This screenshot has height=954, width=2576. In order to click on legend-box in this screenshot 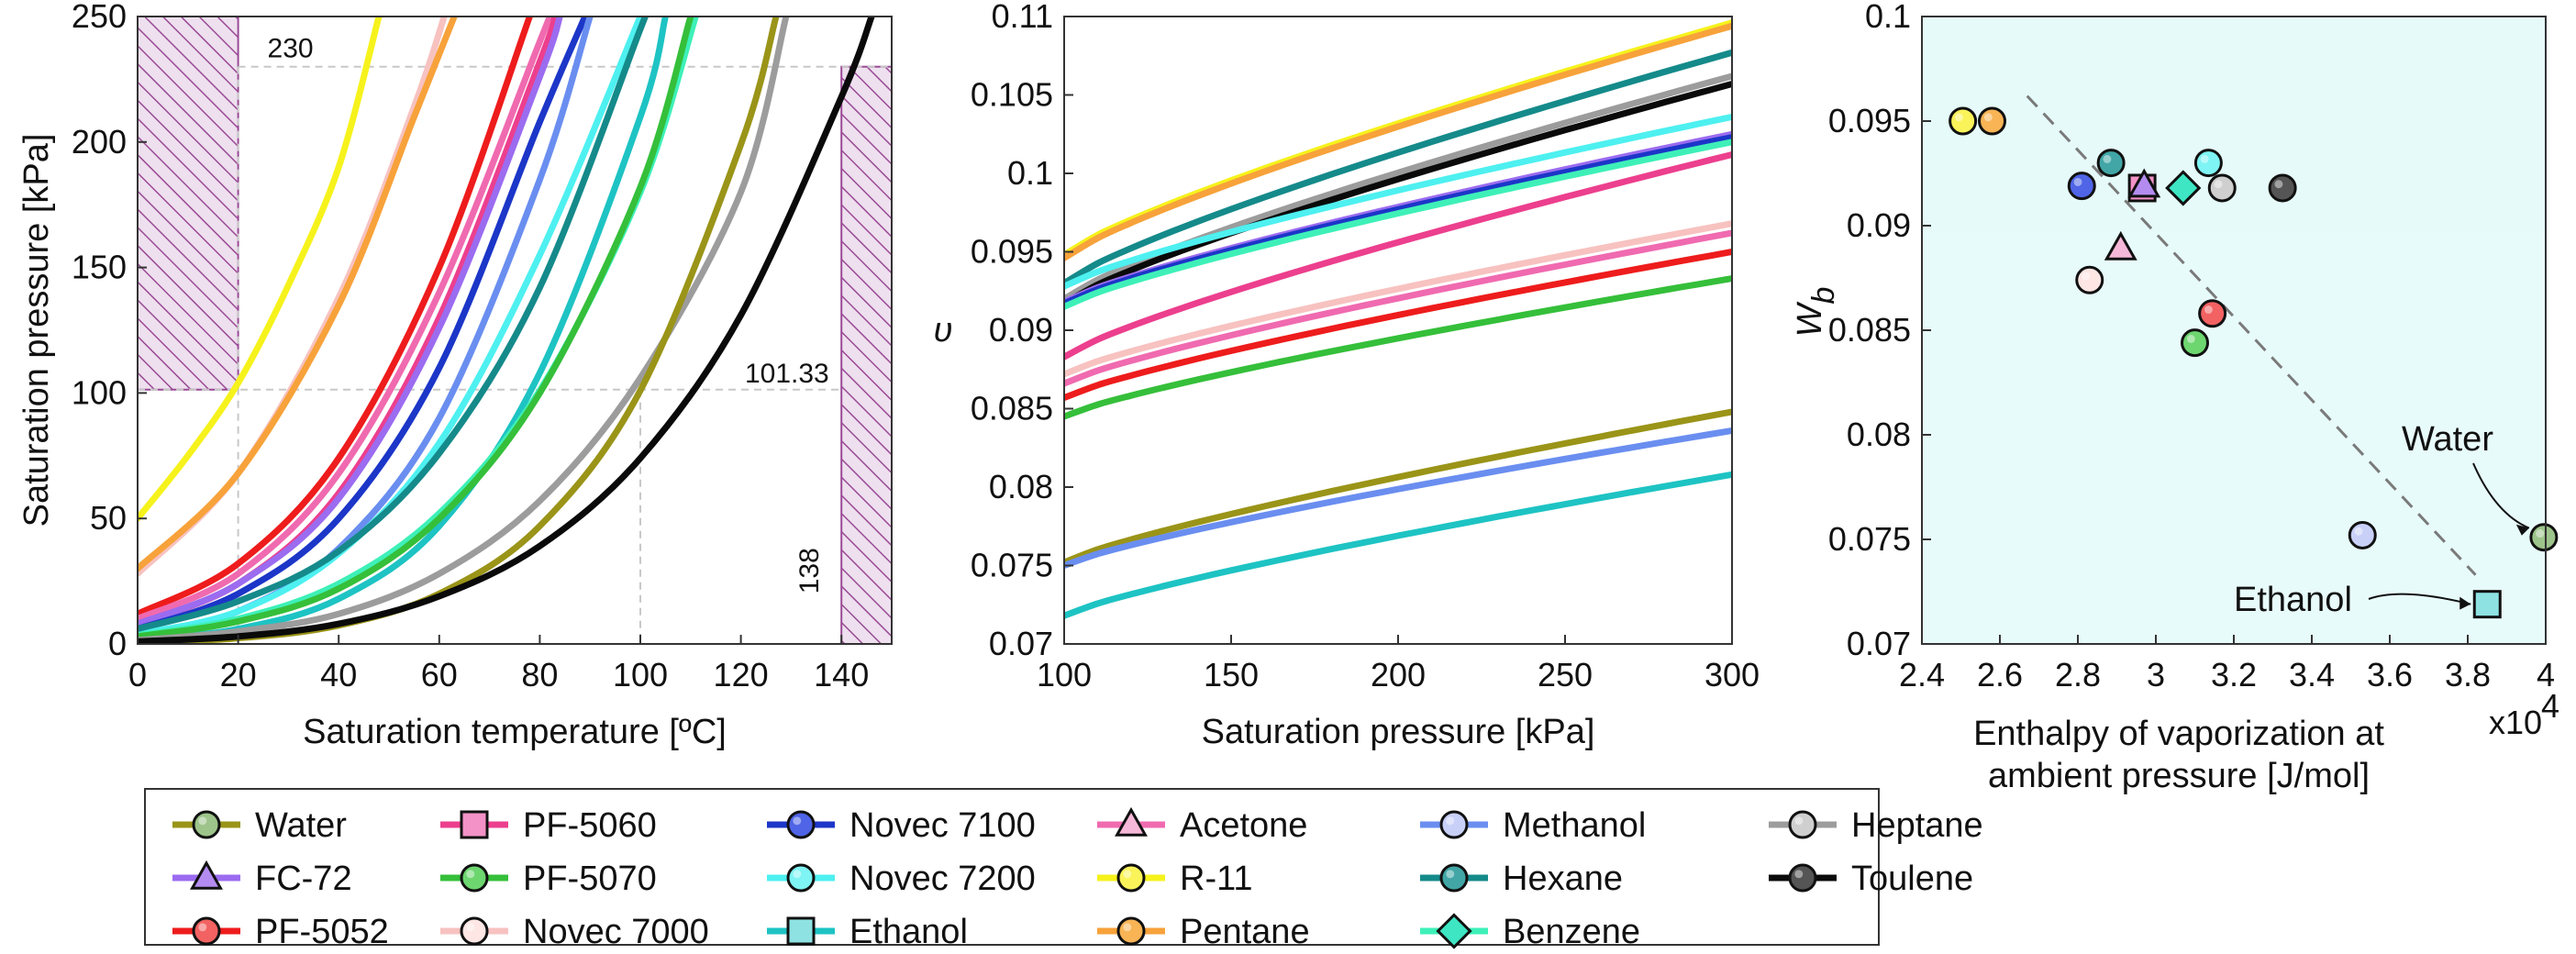, I will do `click(1012, 867)`.